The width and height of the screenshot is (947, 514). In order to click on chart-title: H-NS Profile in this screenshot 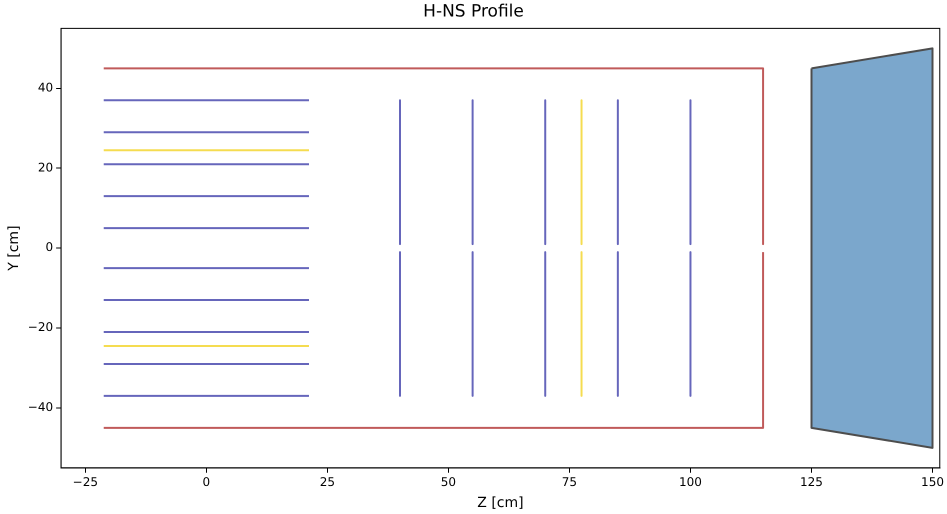, I will do `click(473, 12)`.